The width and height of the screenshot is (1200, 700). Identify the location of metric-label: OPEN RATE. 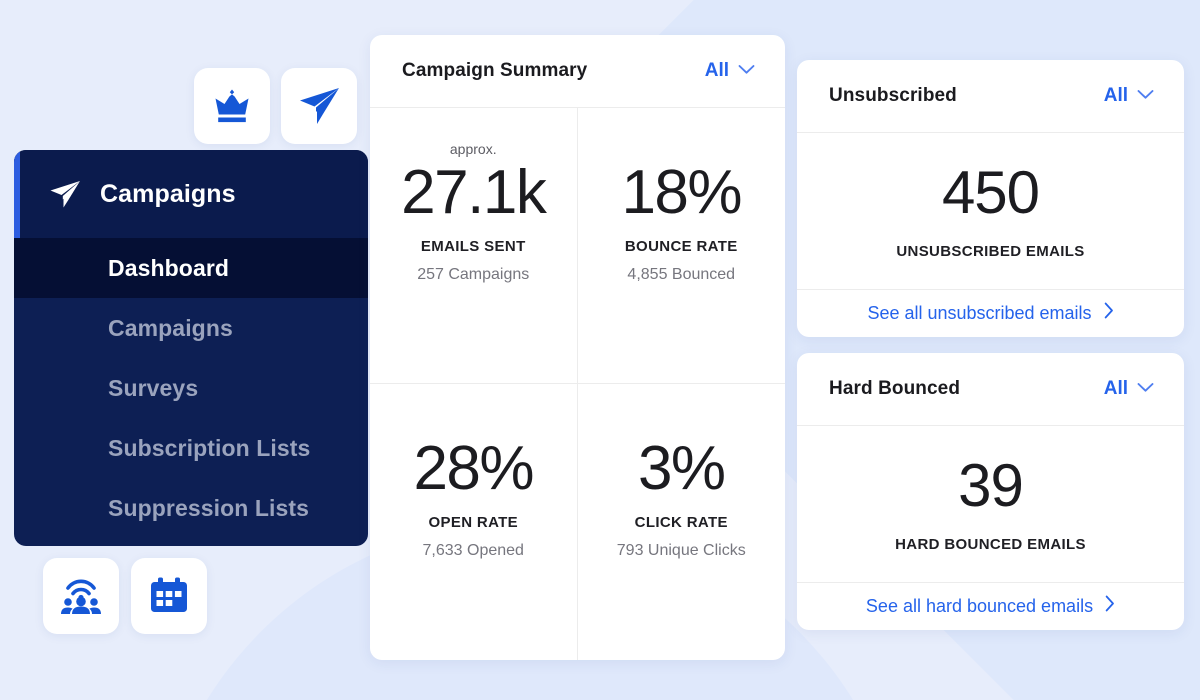
(473, 523).